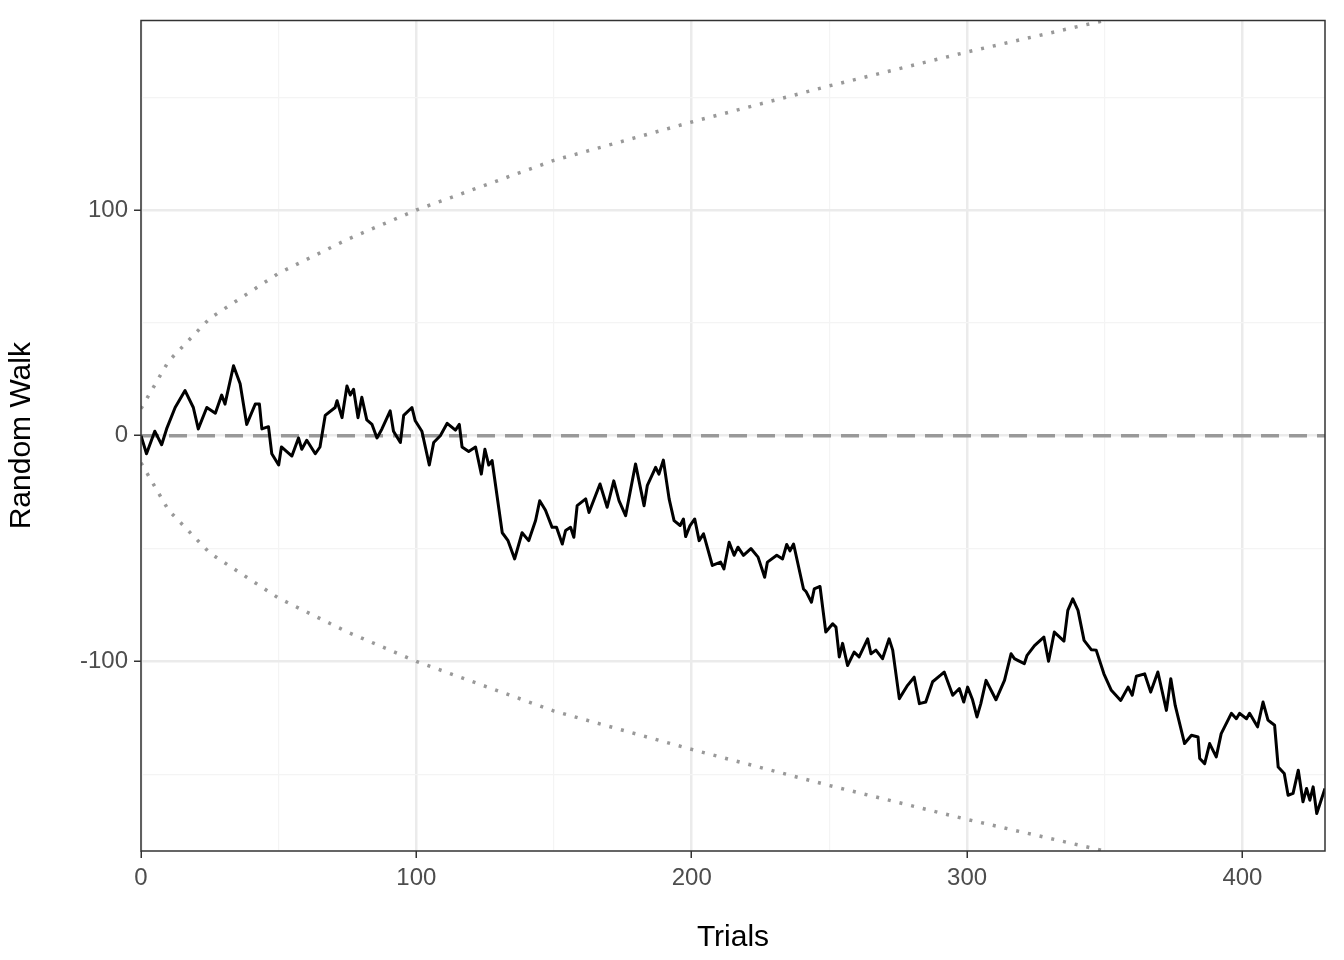  I want to click on x-tick-label: 0, so click(141, 877).